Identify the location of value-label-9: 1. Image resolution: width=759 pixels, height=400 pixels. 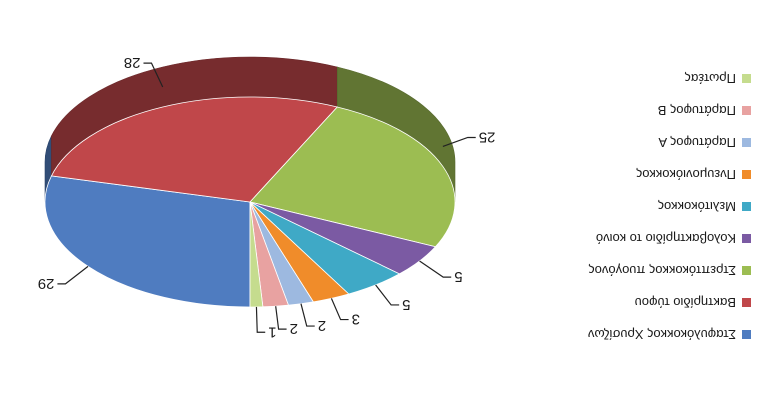
(272, 331).